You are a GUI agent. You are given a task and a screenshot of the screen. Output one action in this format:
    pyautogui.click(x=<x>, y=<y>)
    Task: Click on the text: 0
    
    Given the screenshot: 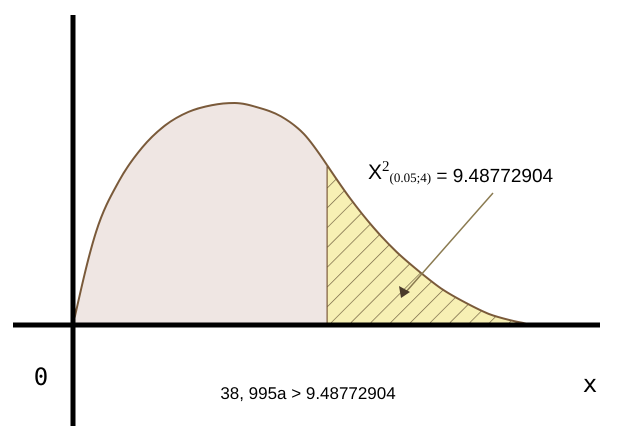 What is the action you would take?
    pyautogui.click(x=41, y=377)
    